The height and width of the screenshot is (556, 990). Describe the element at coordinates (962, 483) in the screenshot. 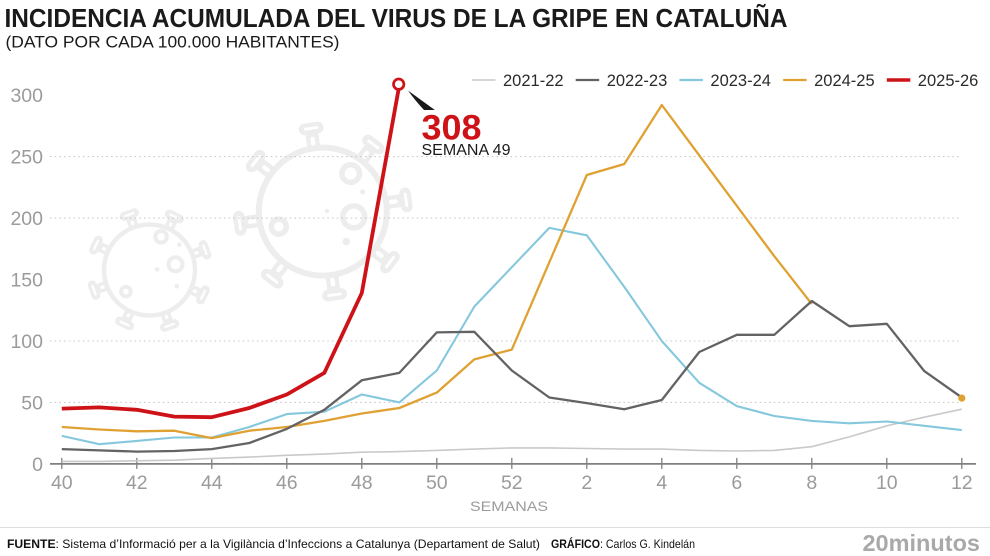

I see `svg-text: 12` at that location.